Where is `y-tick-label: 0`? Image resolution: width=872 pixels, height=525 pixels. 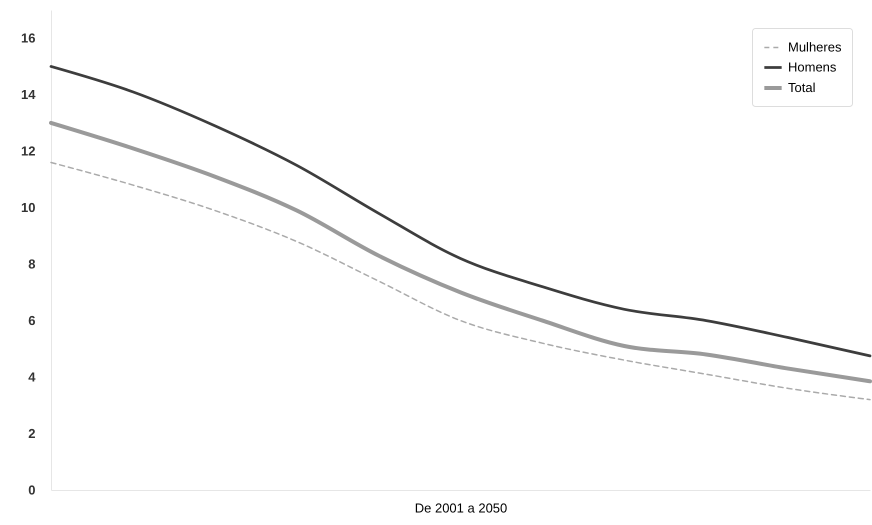 y-tick-label: 0 is located at coordinates (32, 490).